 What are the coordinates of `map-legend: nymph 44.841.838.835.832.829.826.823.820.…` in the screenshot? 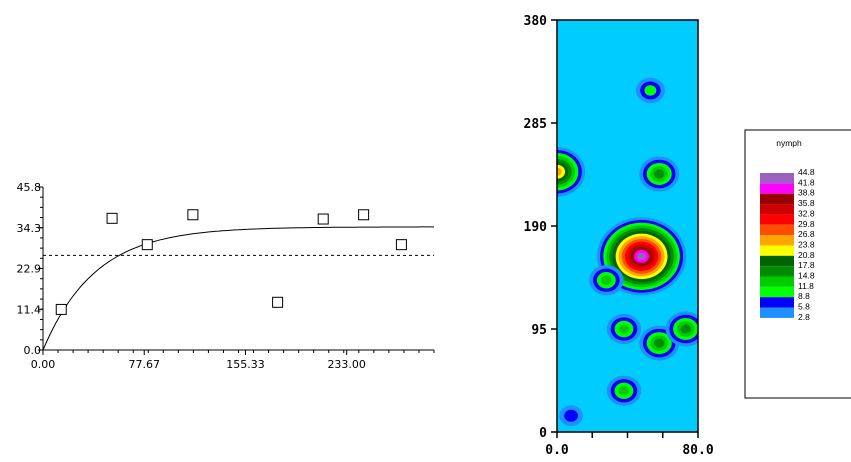 It's located at (797, 264).